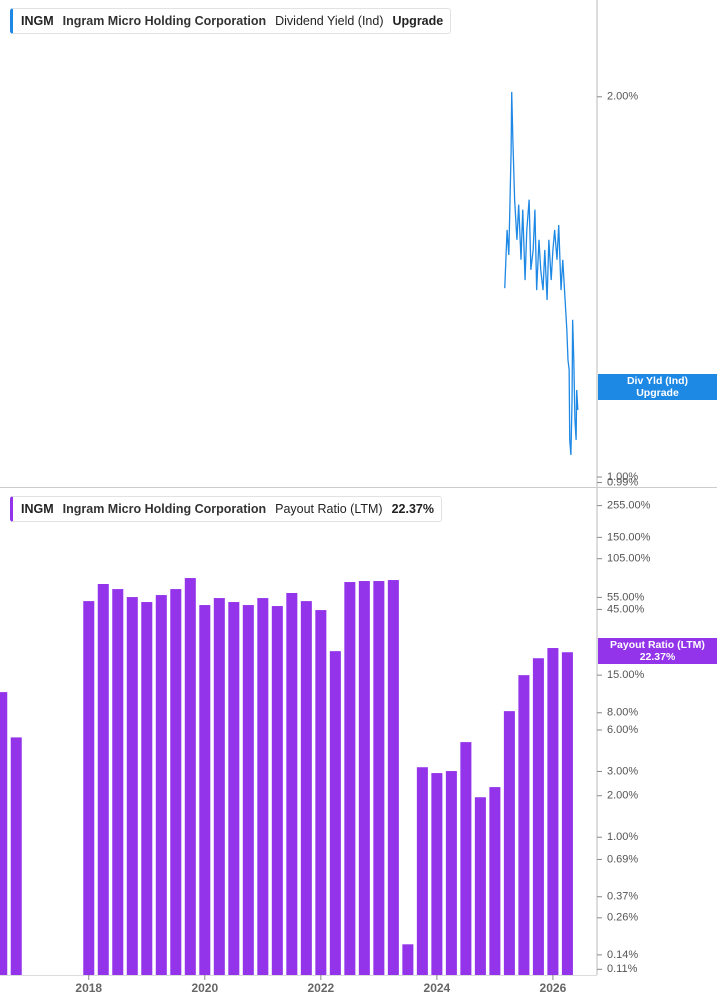 The height and width of the screenshot is (1005, 717). What do you see at coordinates (622, 771) in the screenshot?
I see `y-tick-label: 3.00%` at bounding box center [622, 771].